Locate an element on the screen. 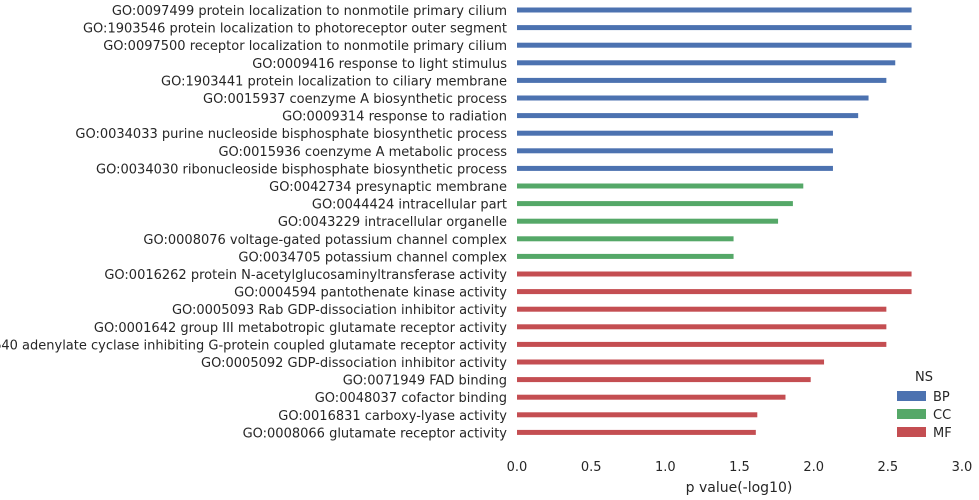  x-tick-label-2: 0.5 is located at coordinates (591, 467).